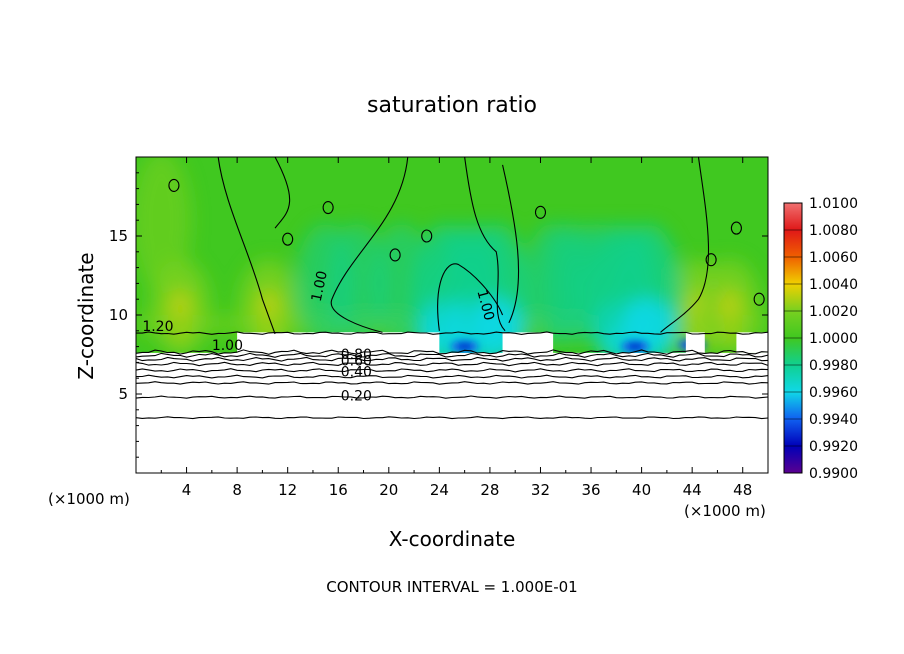 The height and width of the screenshot is (654, 904). What do you see at coordinates (187, 490) in the screenshot?
I see `x-tick-label: 4` at bounding box center [187, 490].